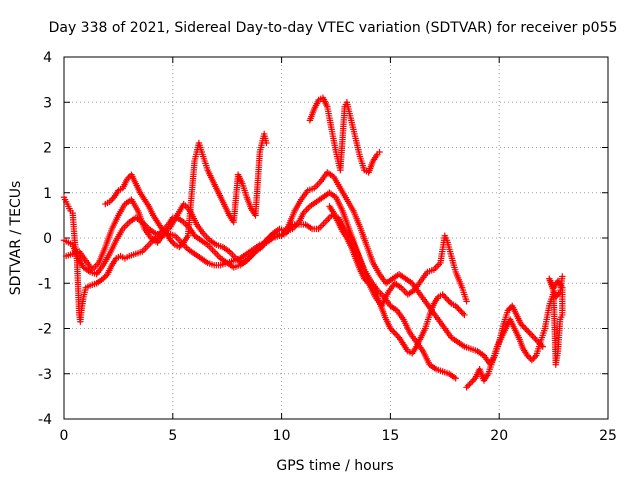 The image size is (640, 480). I want to click on y-tick-label: 0, so click(47, 239).